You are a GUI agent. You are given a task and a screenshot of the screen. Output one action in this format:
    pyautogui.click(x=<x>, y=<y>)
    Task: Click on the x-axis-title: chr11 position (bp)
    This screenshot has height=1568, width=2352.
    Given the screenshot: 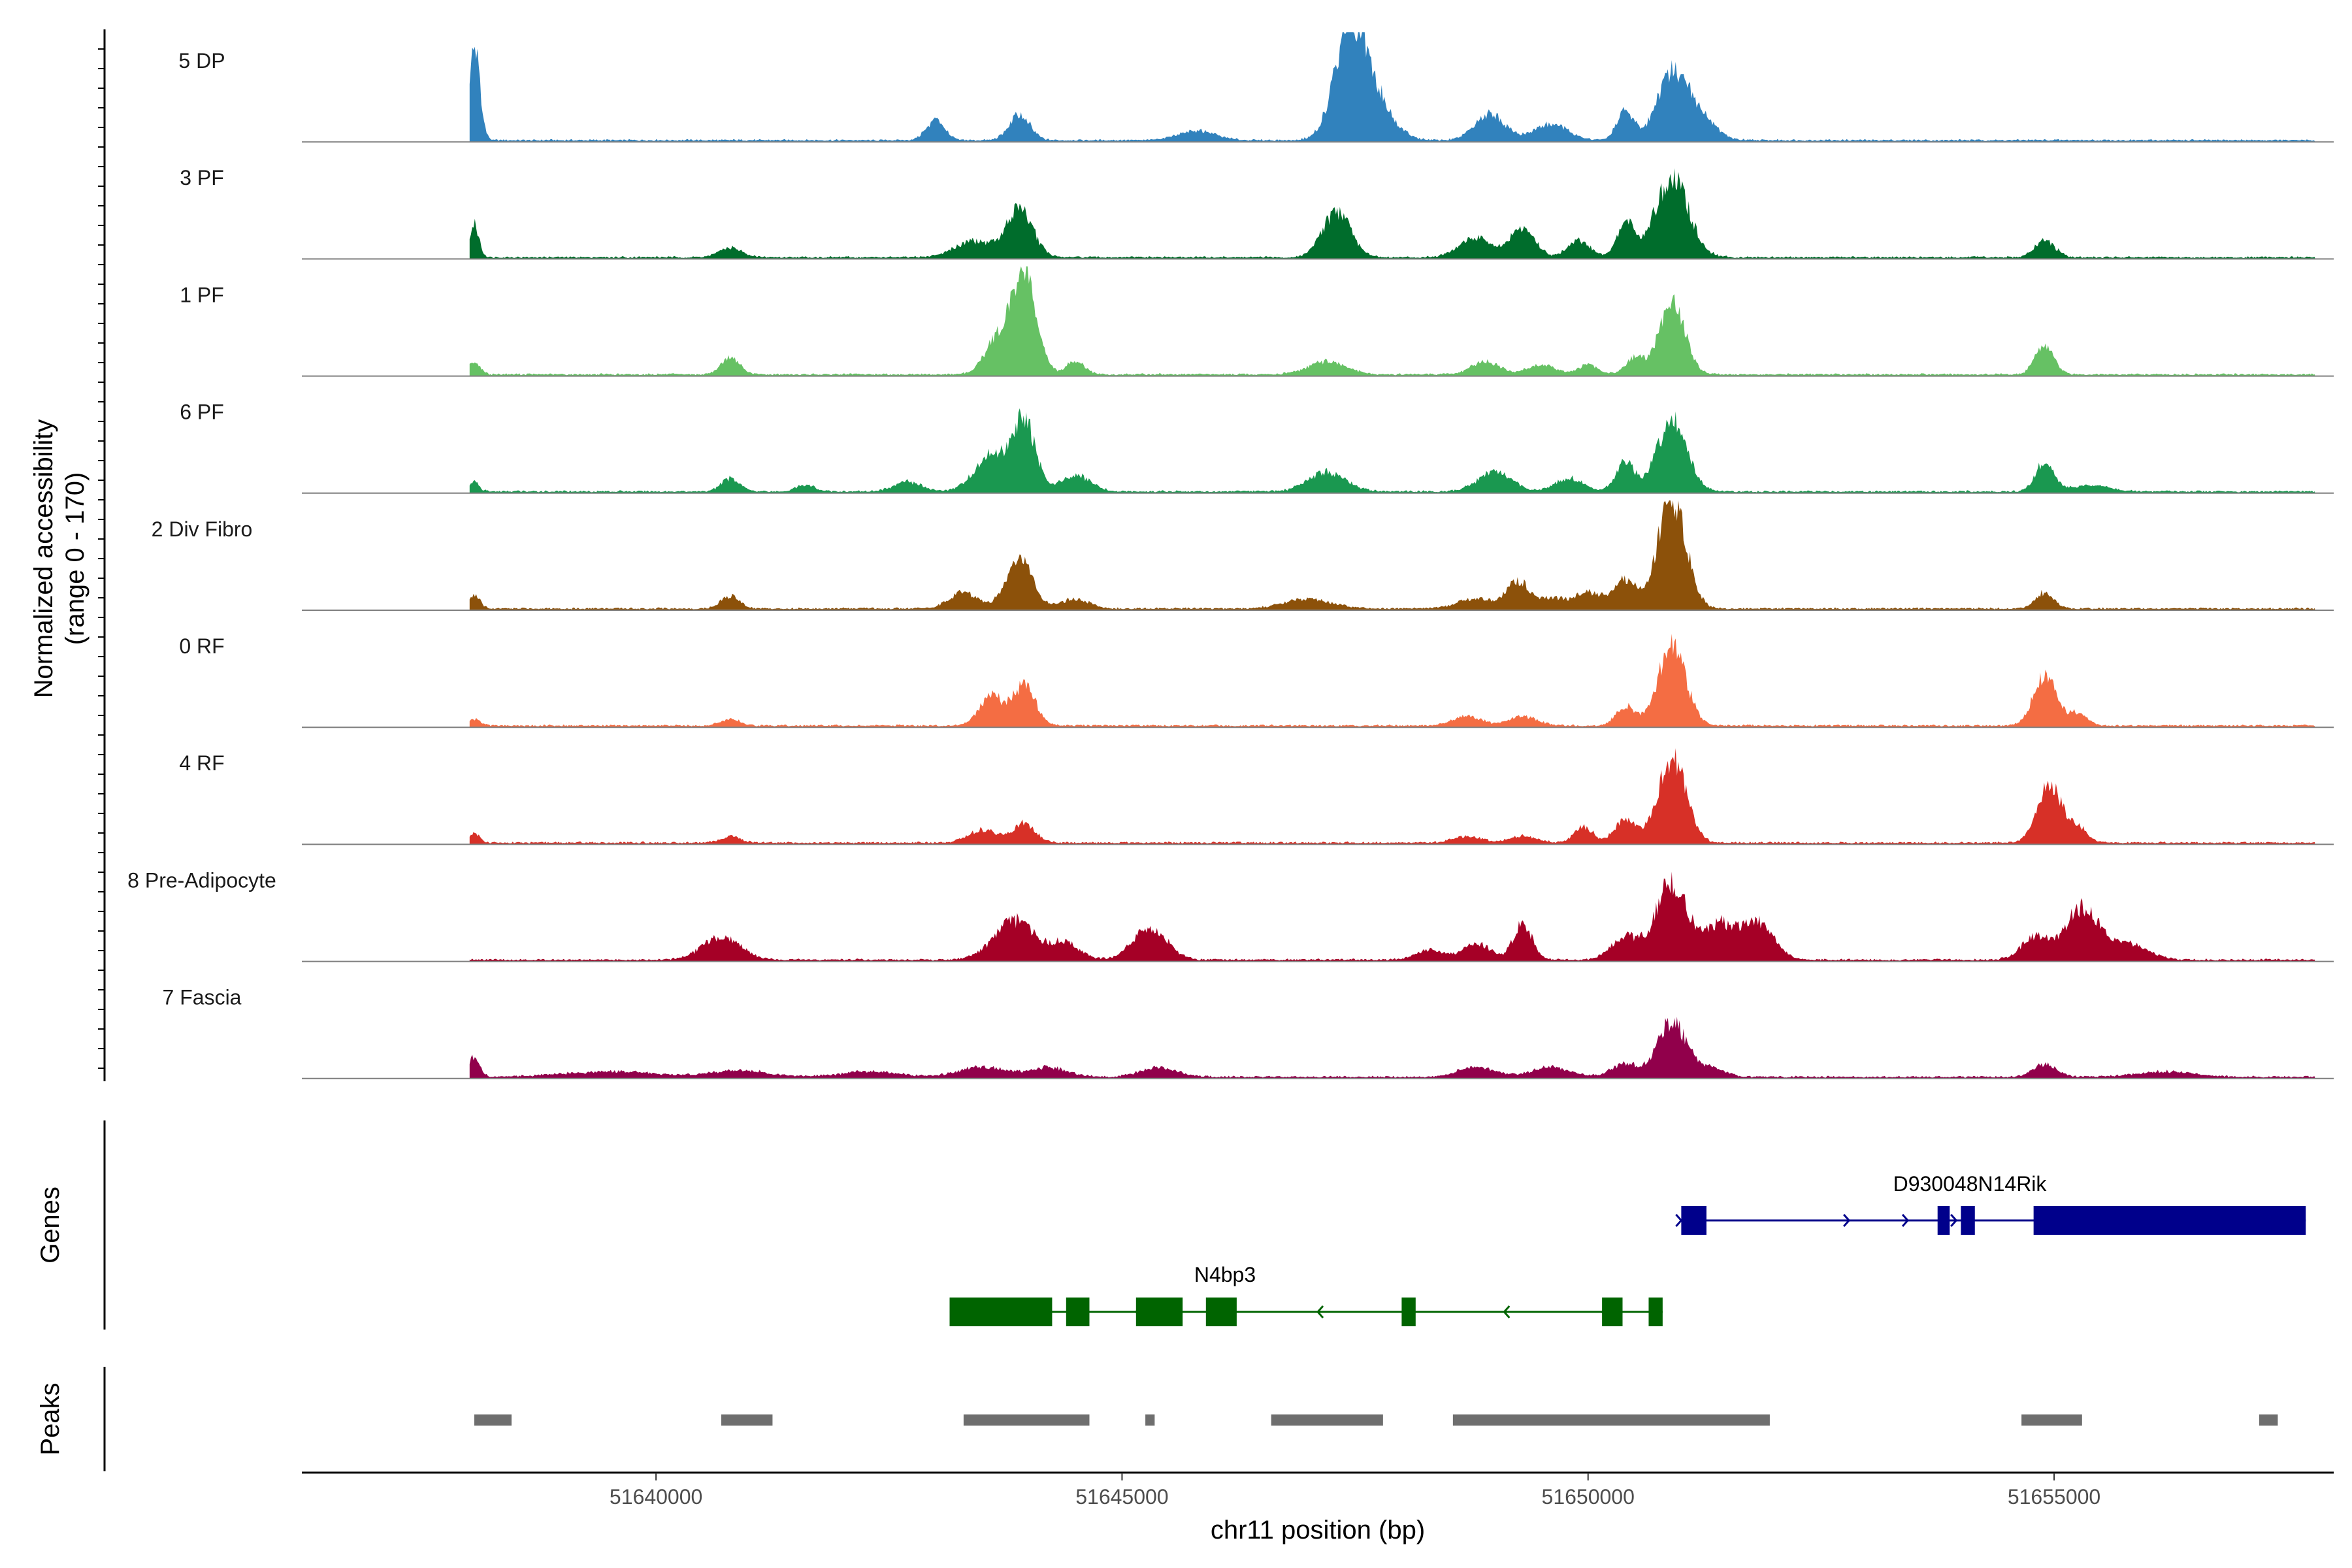 What is the action you would take?
    pyautogui.click(x=1318, y=1530)
    